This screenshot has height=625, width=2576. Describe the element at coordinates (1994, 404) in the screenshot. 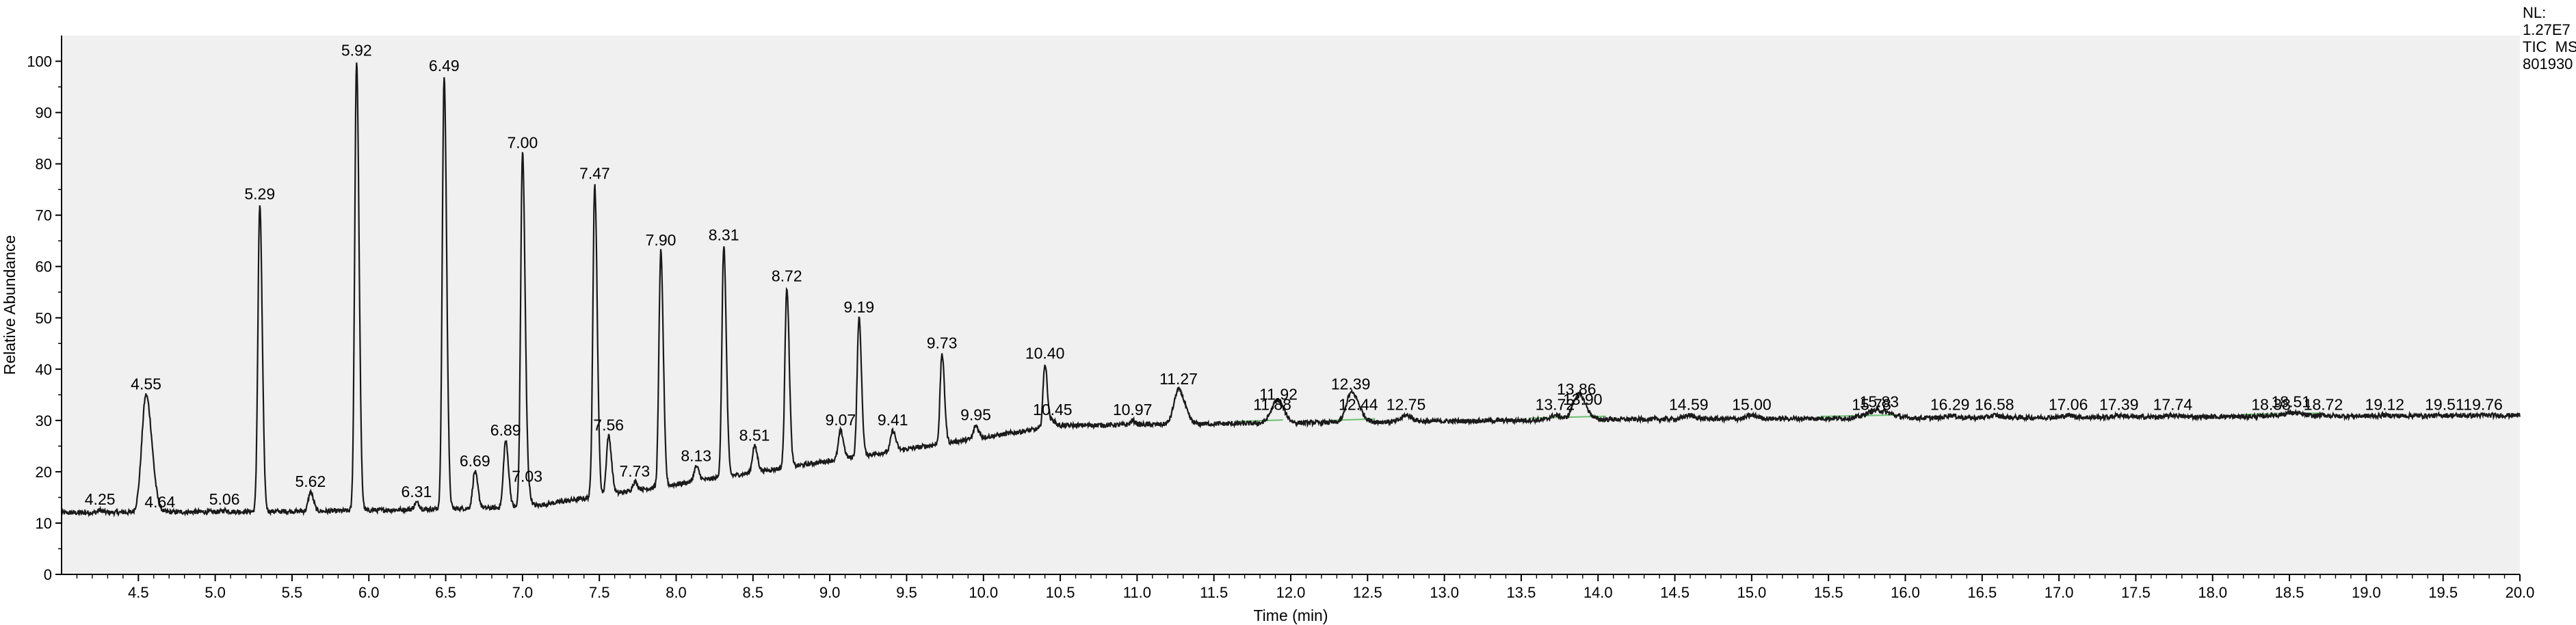

I see `peak-label: 16.58` at that location.